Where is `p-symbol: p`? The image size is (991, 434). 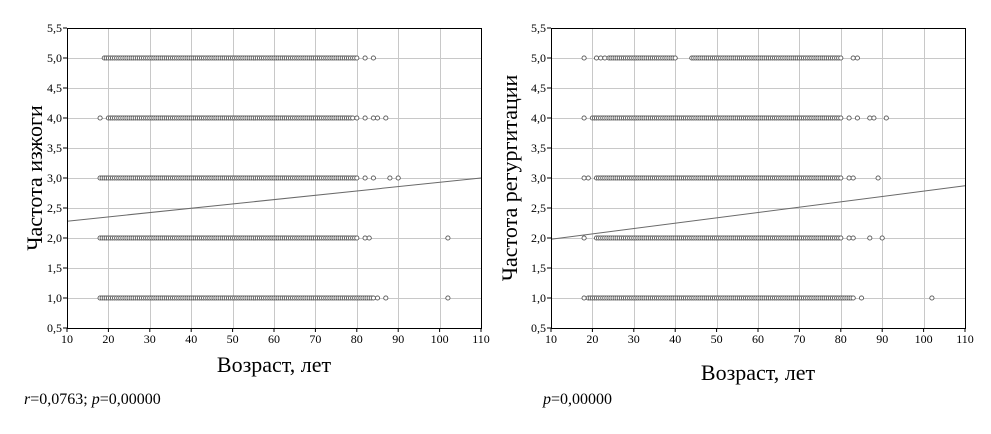
p-symbol: p is located at coordinates (546, 399).